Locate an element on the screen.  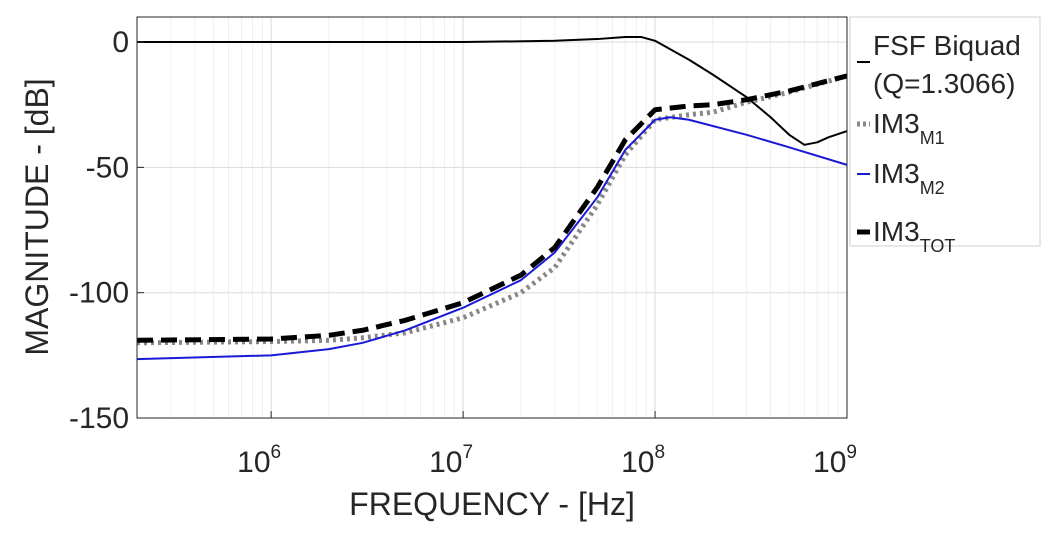
x-tick-exponent: 8 is located at coordinates (659, 452).